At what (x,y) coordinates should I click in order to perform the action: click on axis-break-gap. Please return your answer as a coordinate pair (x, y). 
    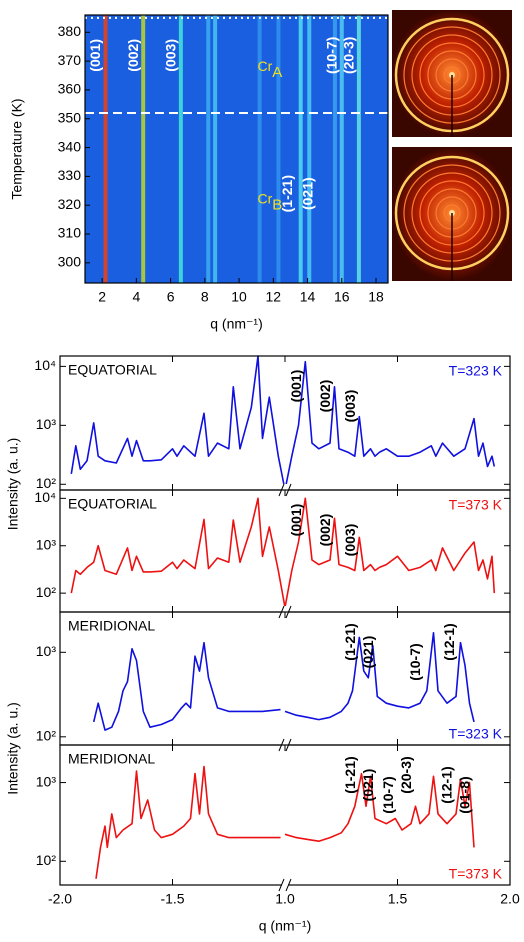
    Looking at the image, I should click on (285, 885).